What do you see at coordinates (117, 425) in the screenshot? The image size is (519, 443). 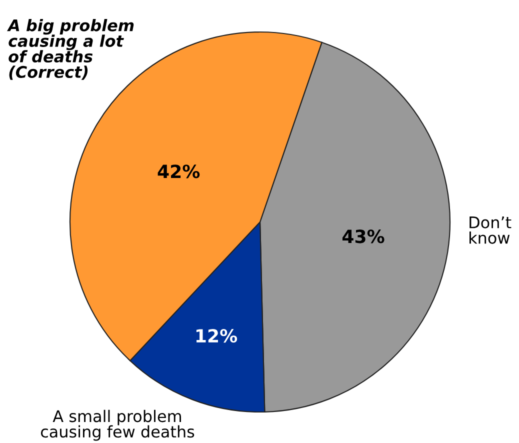 I see `slice-label: A small problem causing few deaths` at bounding box center [117, 425].